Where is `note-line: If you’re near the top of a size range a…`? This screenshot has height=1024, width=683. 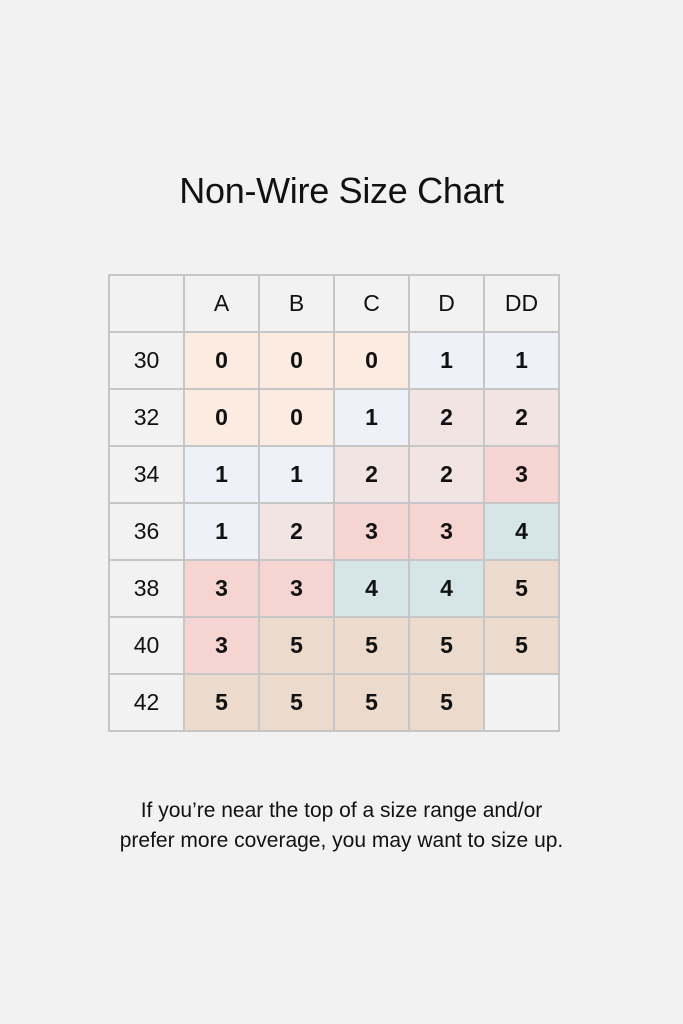 note-line: If you’re near the top of a size range a… is located at coordinates (341, 810).